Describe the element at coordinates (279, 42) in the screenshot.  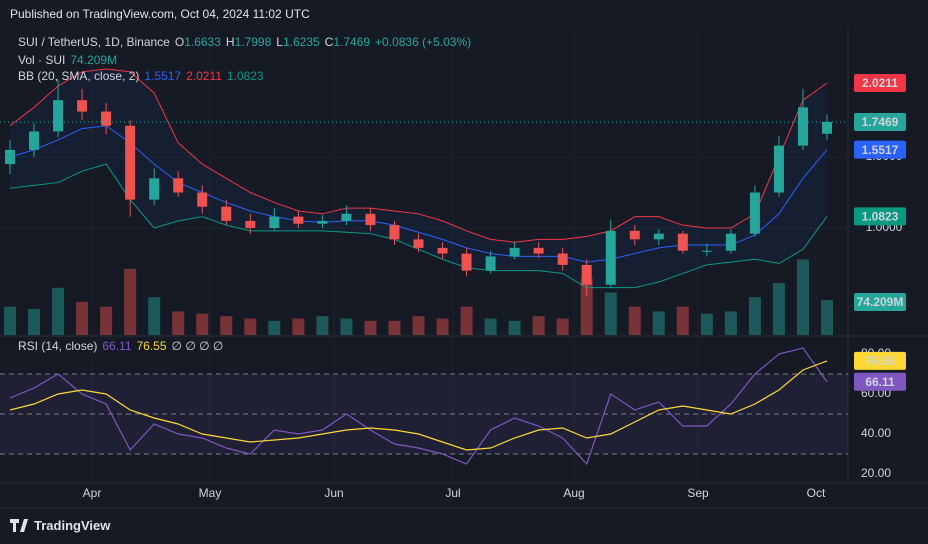
I see `ohlc-key: L` at that location.